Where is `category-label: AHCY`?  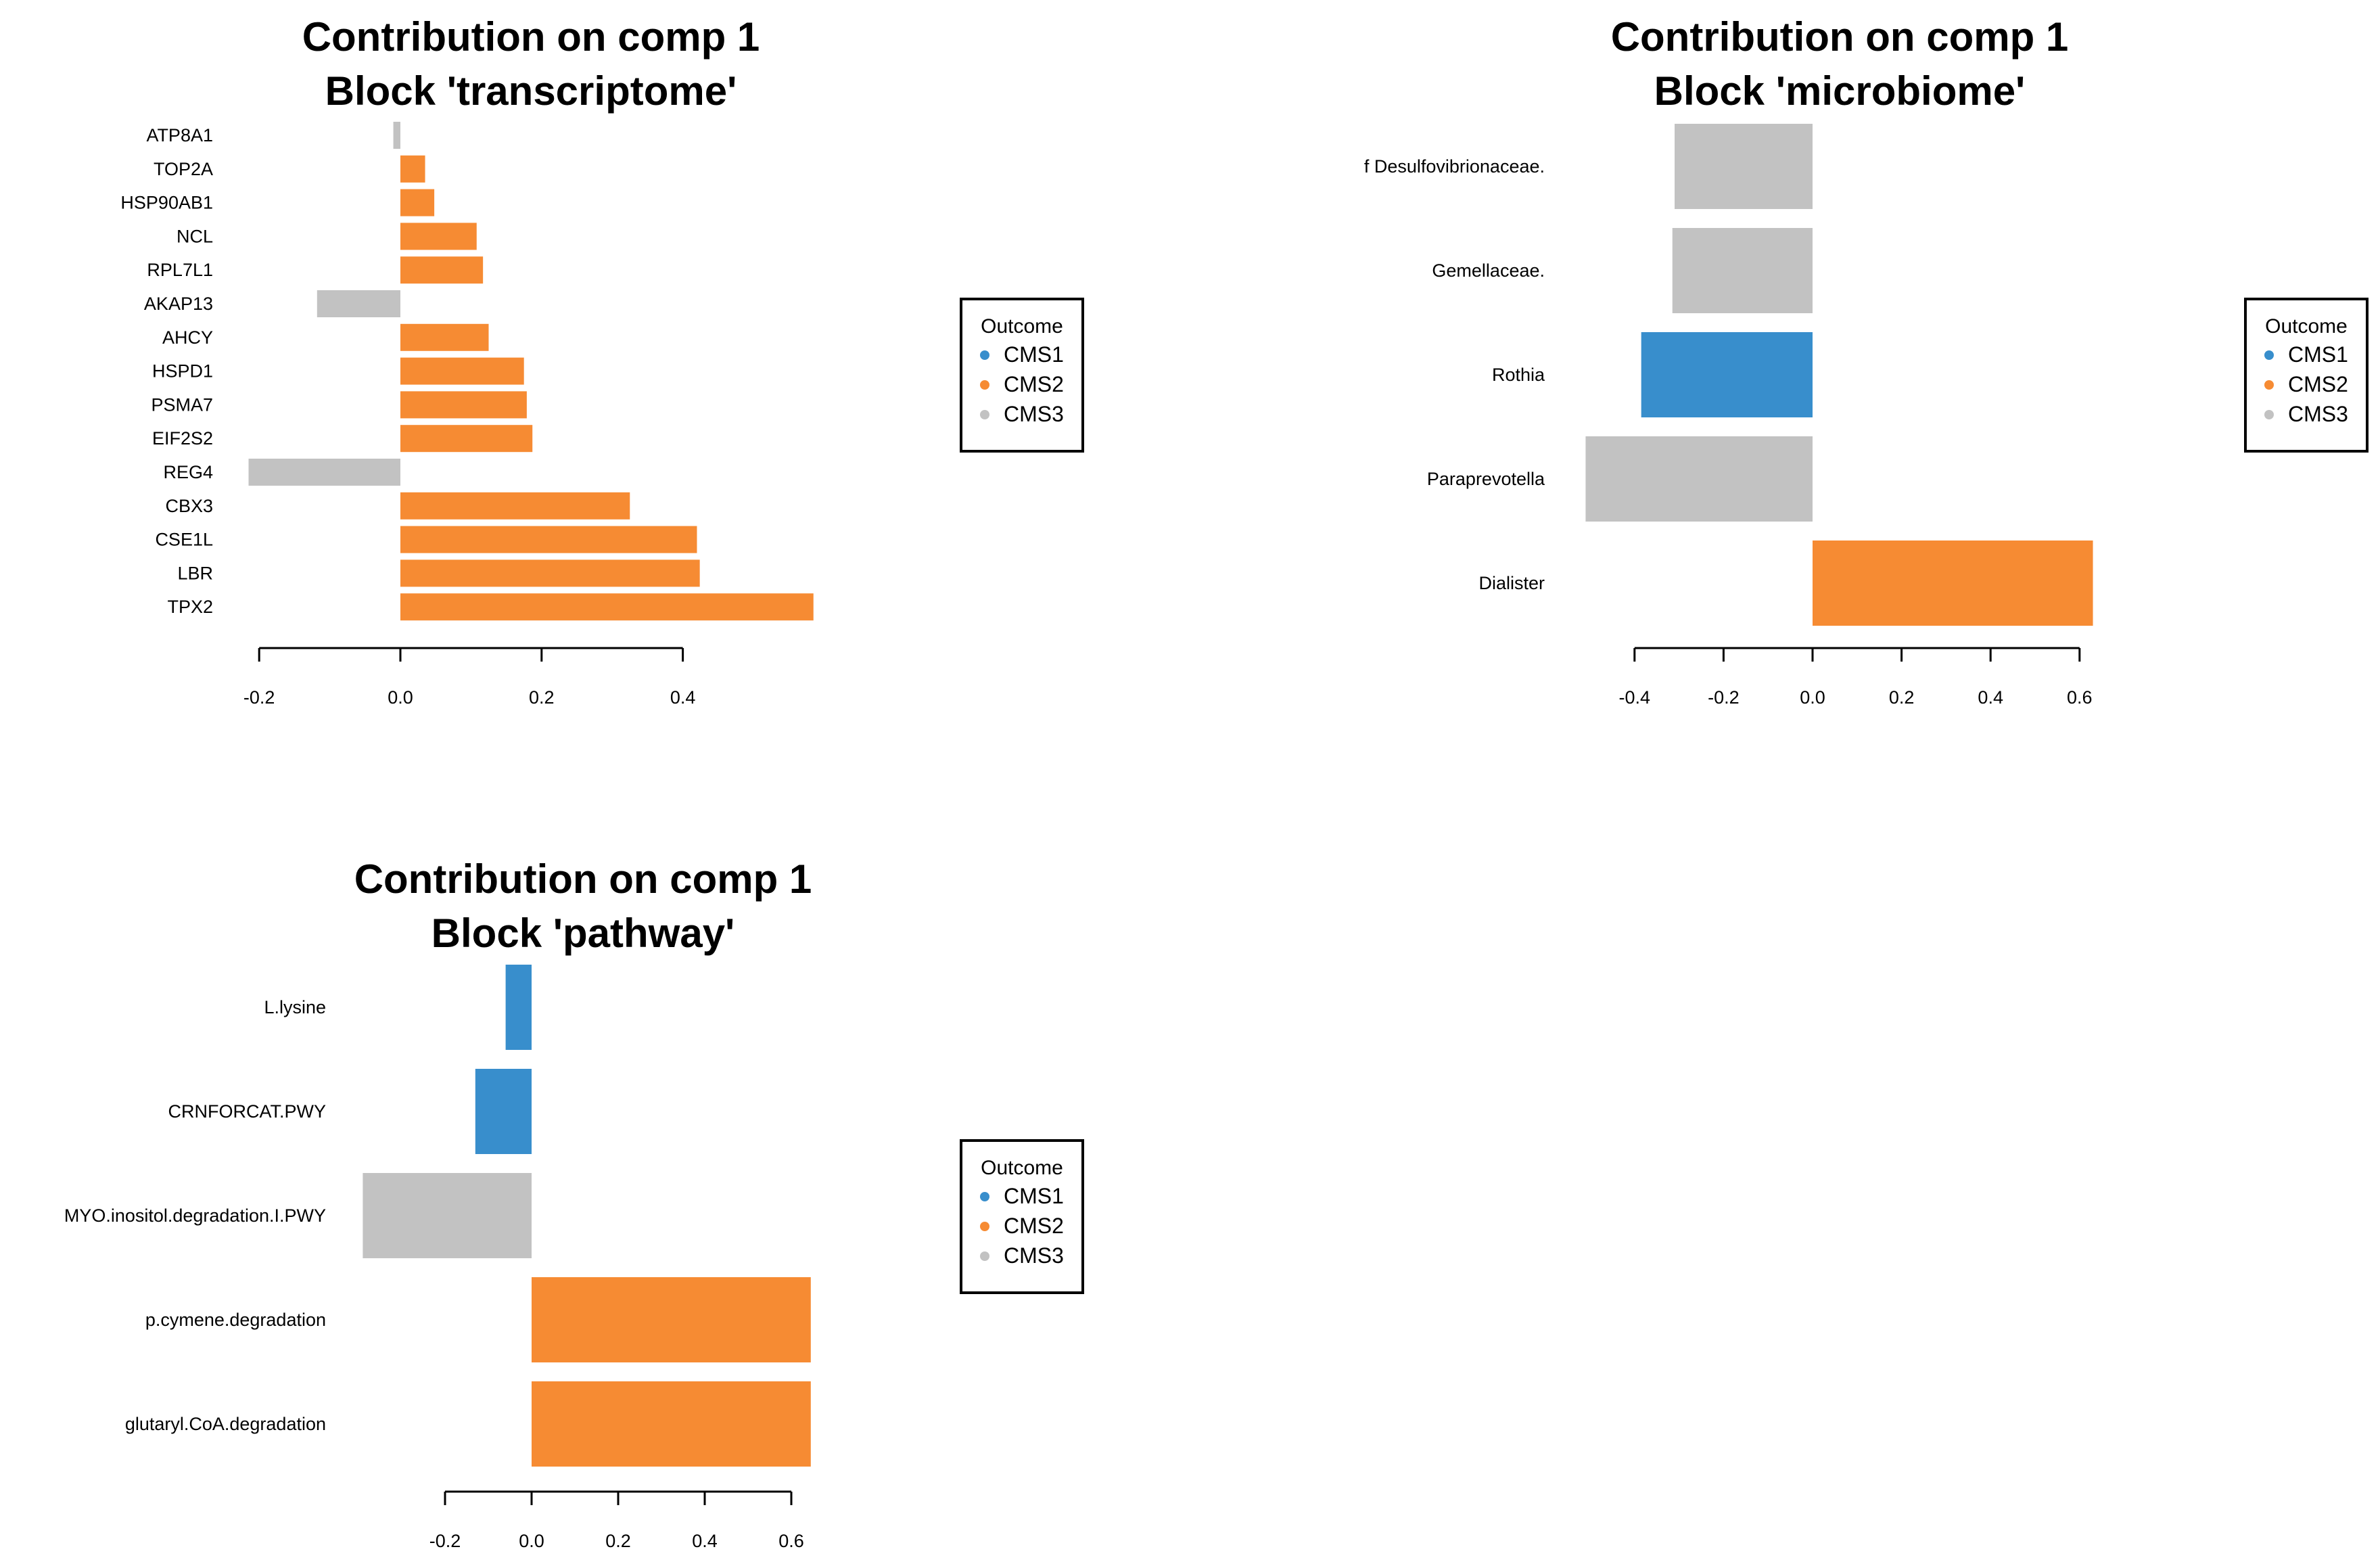
category-label: AHCY is located at coordinates (188, 337).